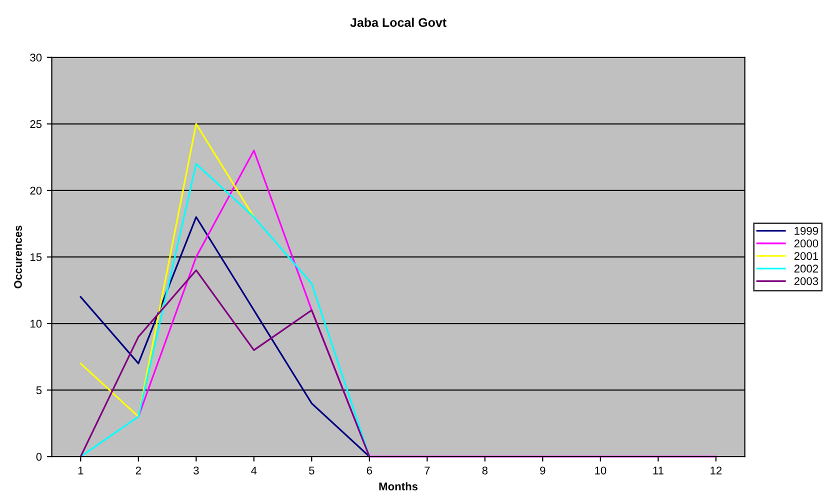  Describe the element at coordinates (254, 470) in the screenshot. I see `x-tick-label: 4` at that location.